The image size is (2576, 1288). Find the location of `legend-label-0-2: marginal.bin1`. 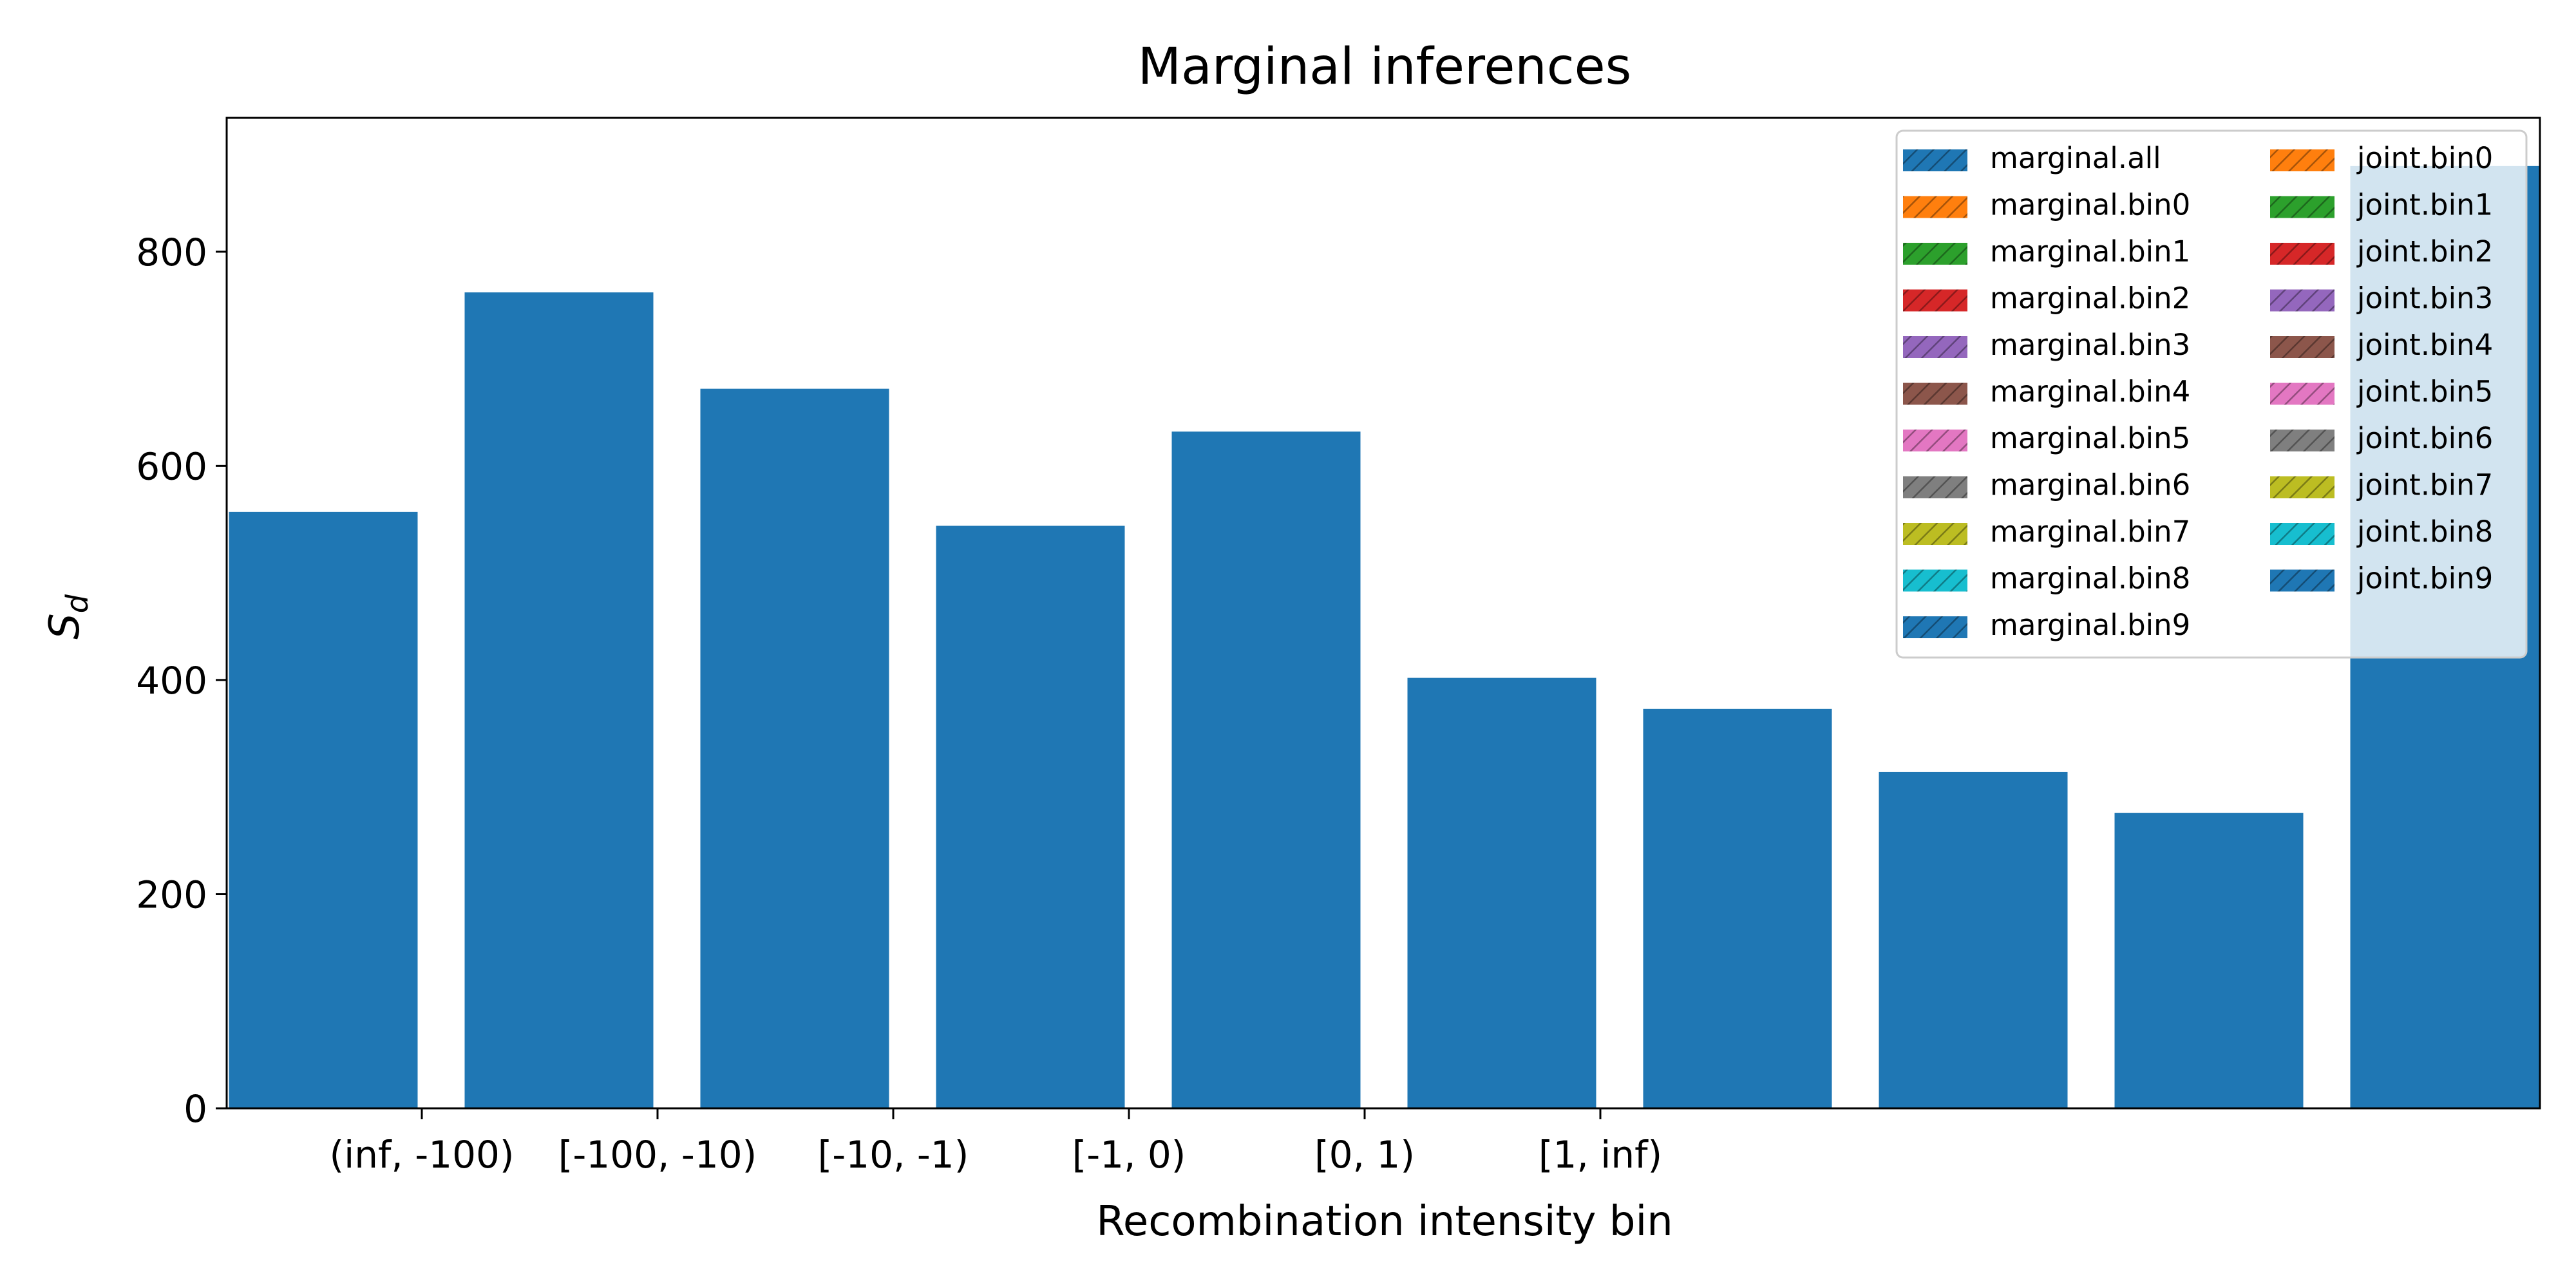

legend-label-0-2: marginal.bin1 is located at coordinates (2090, 251).